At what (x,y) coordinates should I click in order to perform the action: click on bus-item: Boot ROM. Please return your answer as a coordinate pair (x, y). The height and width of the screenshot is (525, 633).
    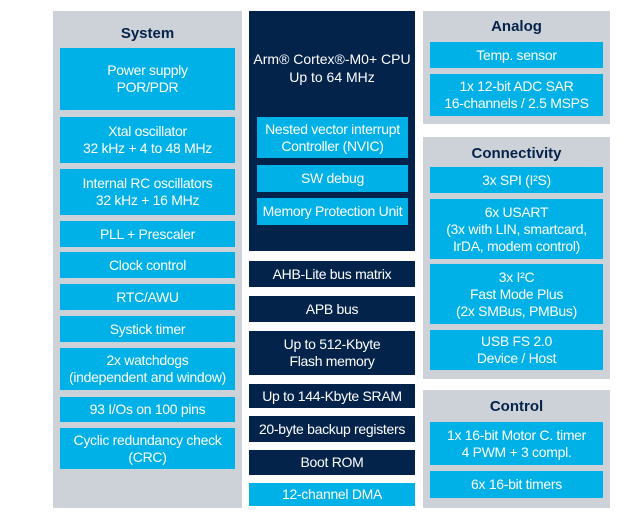
    Looking at the image, I should click on (332, 462).